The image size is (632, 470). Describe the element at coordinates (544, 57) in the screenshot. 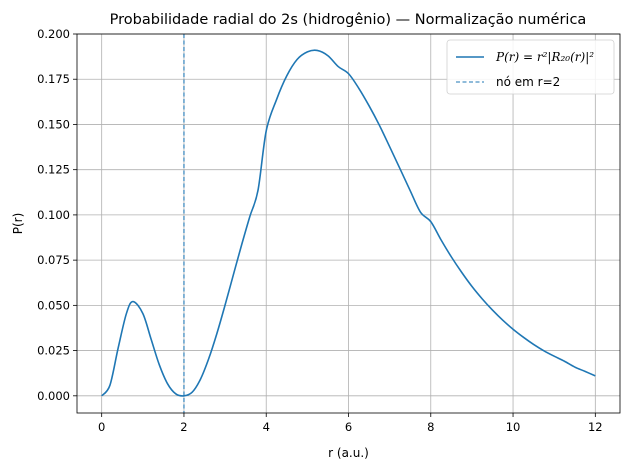

I see `legend-label-series-1: P(r) = r²|R₂₀(r)|²` at that location.